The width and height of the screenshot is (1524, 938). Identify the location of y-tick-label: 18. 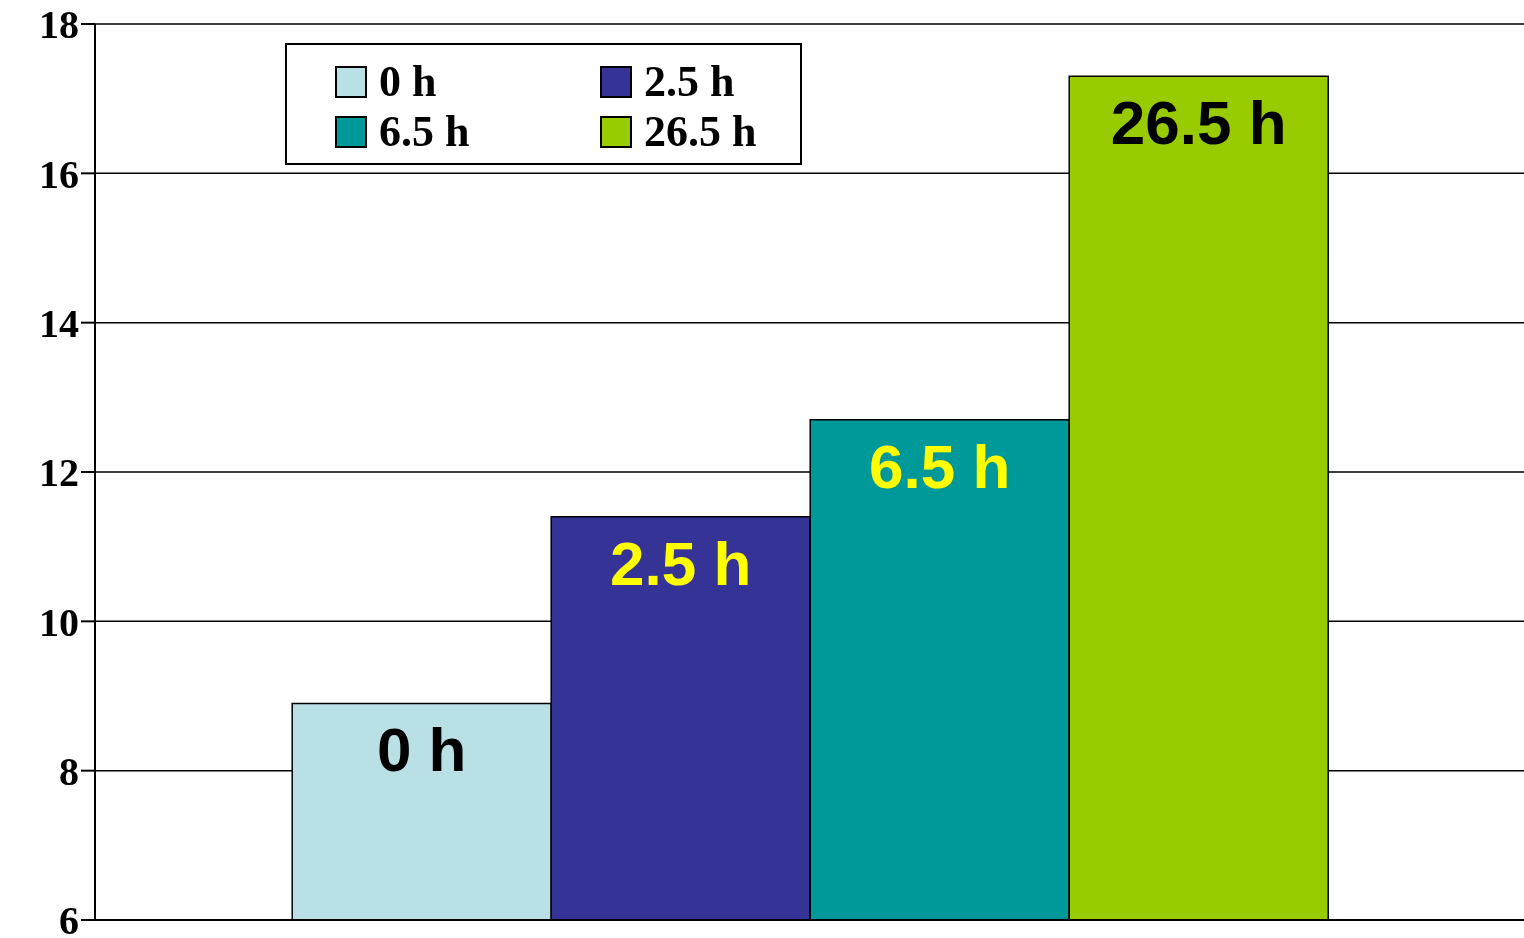
(59, 25).